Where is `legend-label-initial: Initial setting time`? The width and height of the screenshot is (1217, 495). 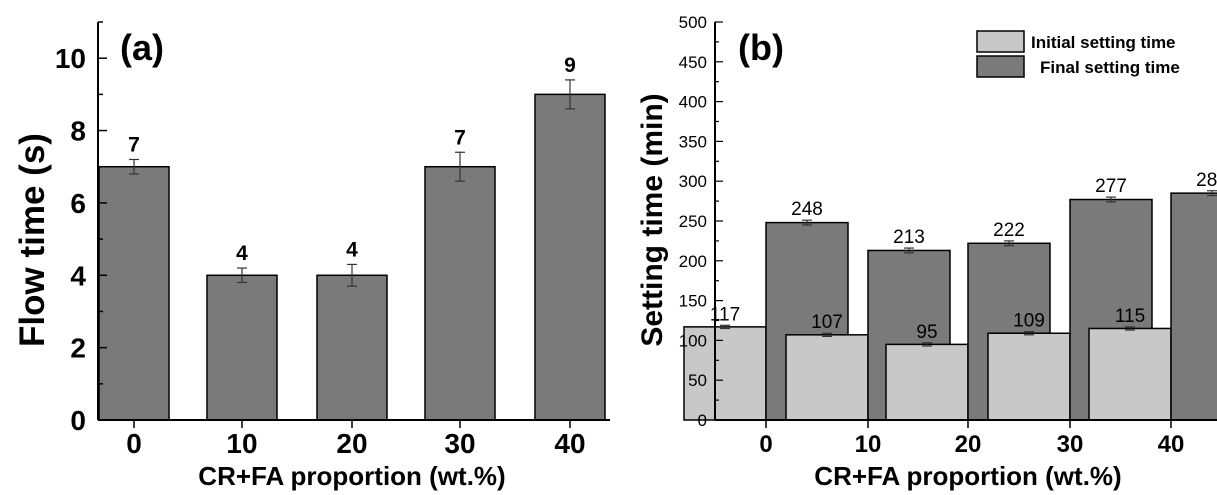 legend-label-initial: Initial setting time is located at coordinates (1103, 42).